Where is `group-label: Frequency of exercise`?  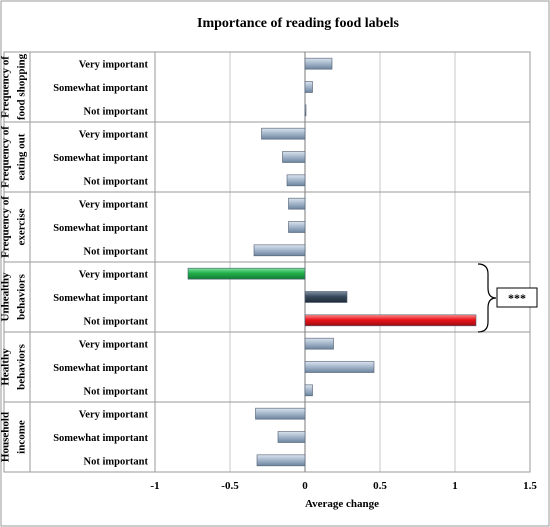
group-label: Frequency of exercise is located at coordinates (14, 227).